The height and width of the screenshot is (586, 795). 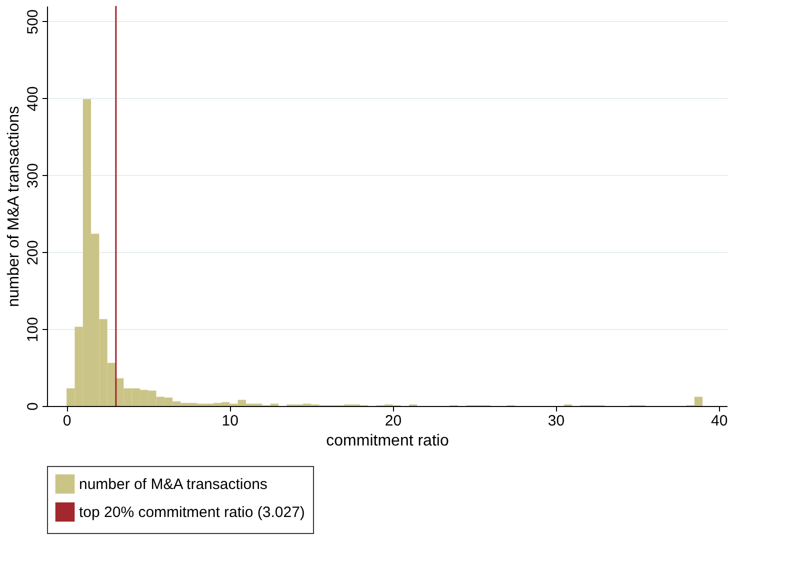 What do you see at coordinates (173, 484) in the screenshot?
I see `legend-label: number of M&A transactions` at bounding box center [173, 484].